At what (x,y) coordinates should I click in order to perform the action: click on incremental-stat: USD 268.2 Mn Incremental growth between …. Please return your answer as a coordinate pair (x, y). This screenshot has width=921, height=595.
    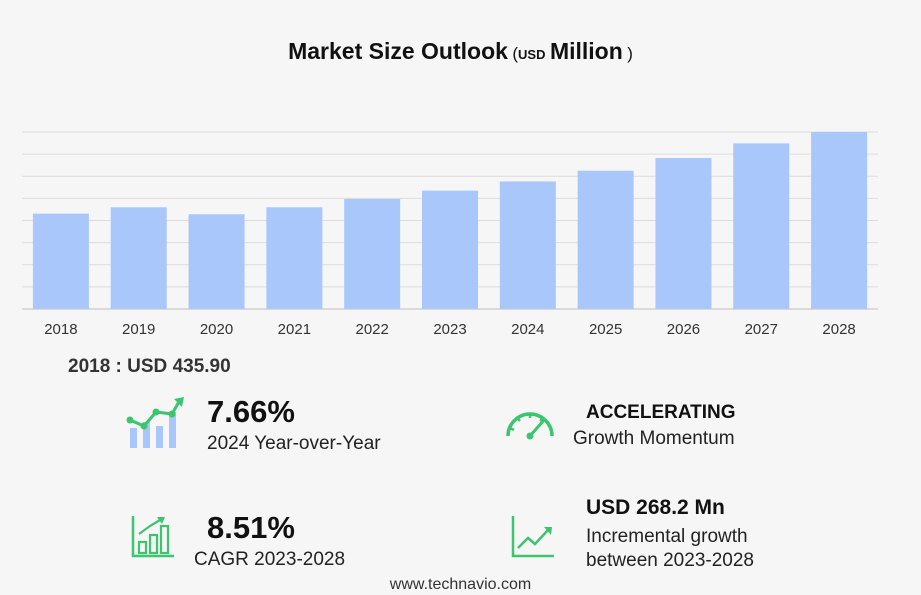
    Looking at the image, I should click on (670, 534).